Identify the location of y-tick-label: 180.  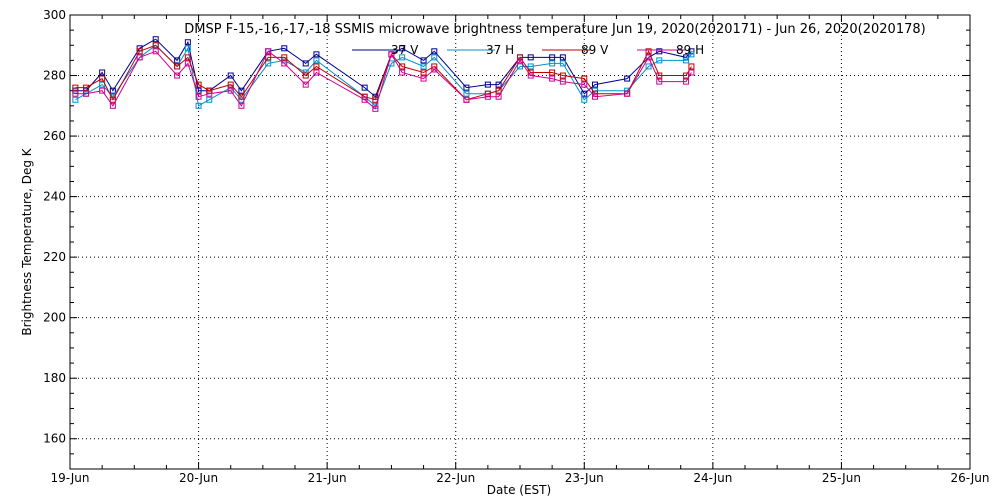
(54, 378).